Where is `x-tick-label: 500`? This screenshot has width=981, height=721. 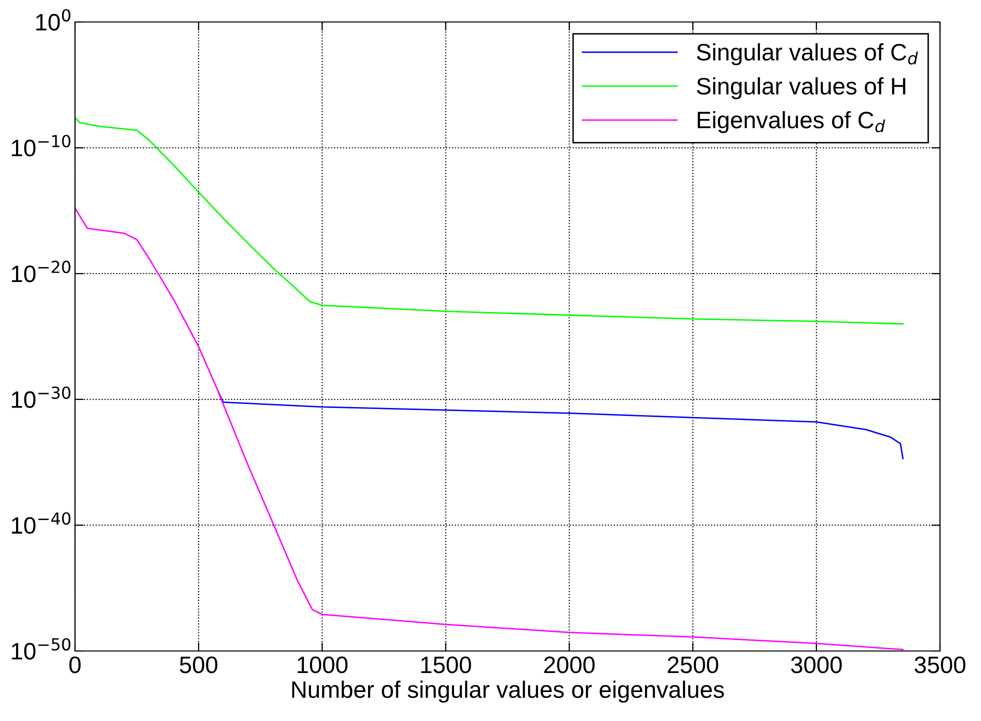
x-tick-label: 500 is located at coordinates (199, 665).